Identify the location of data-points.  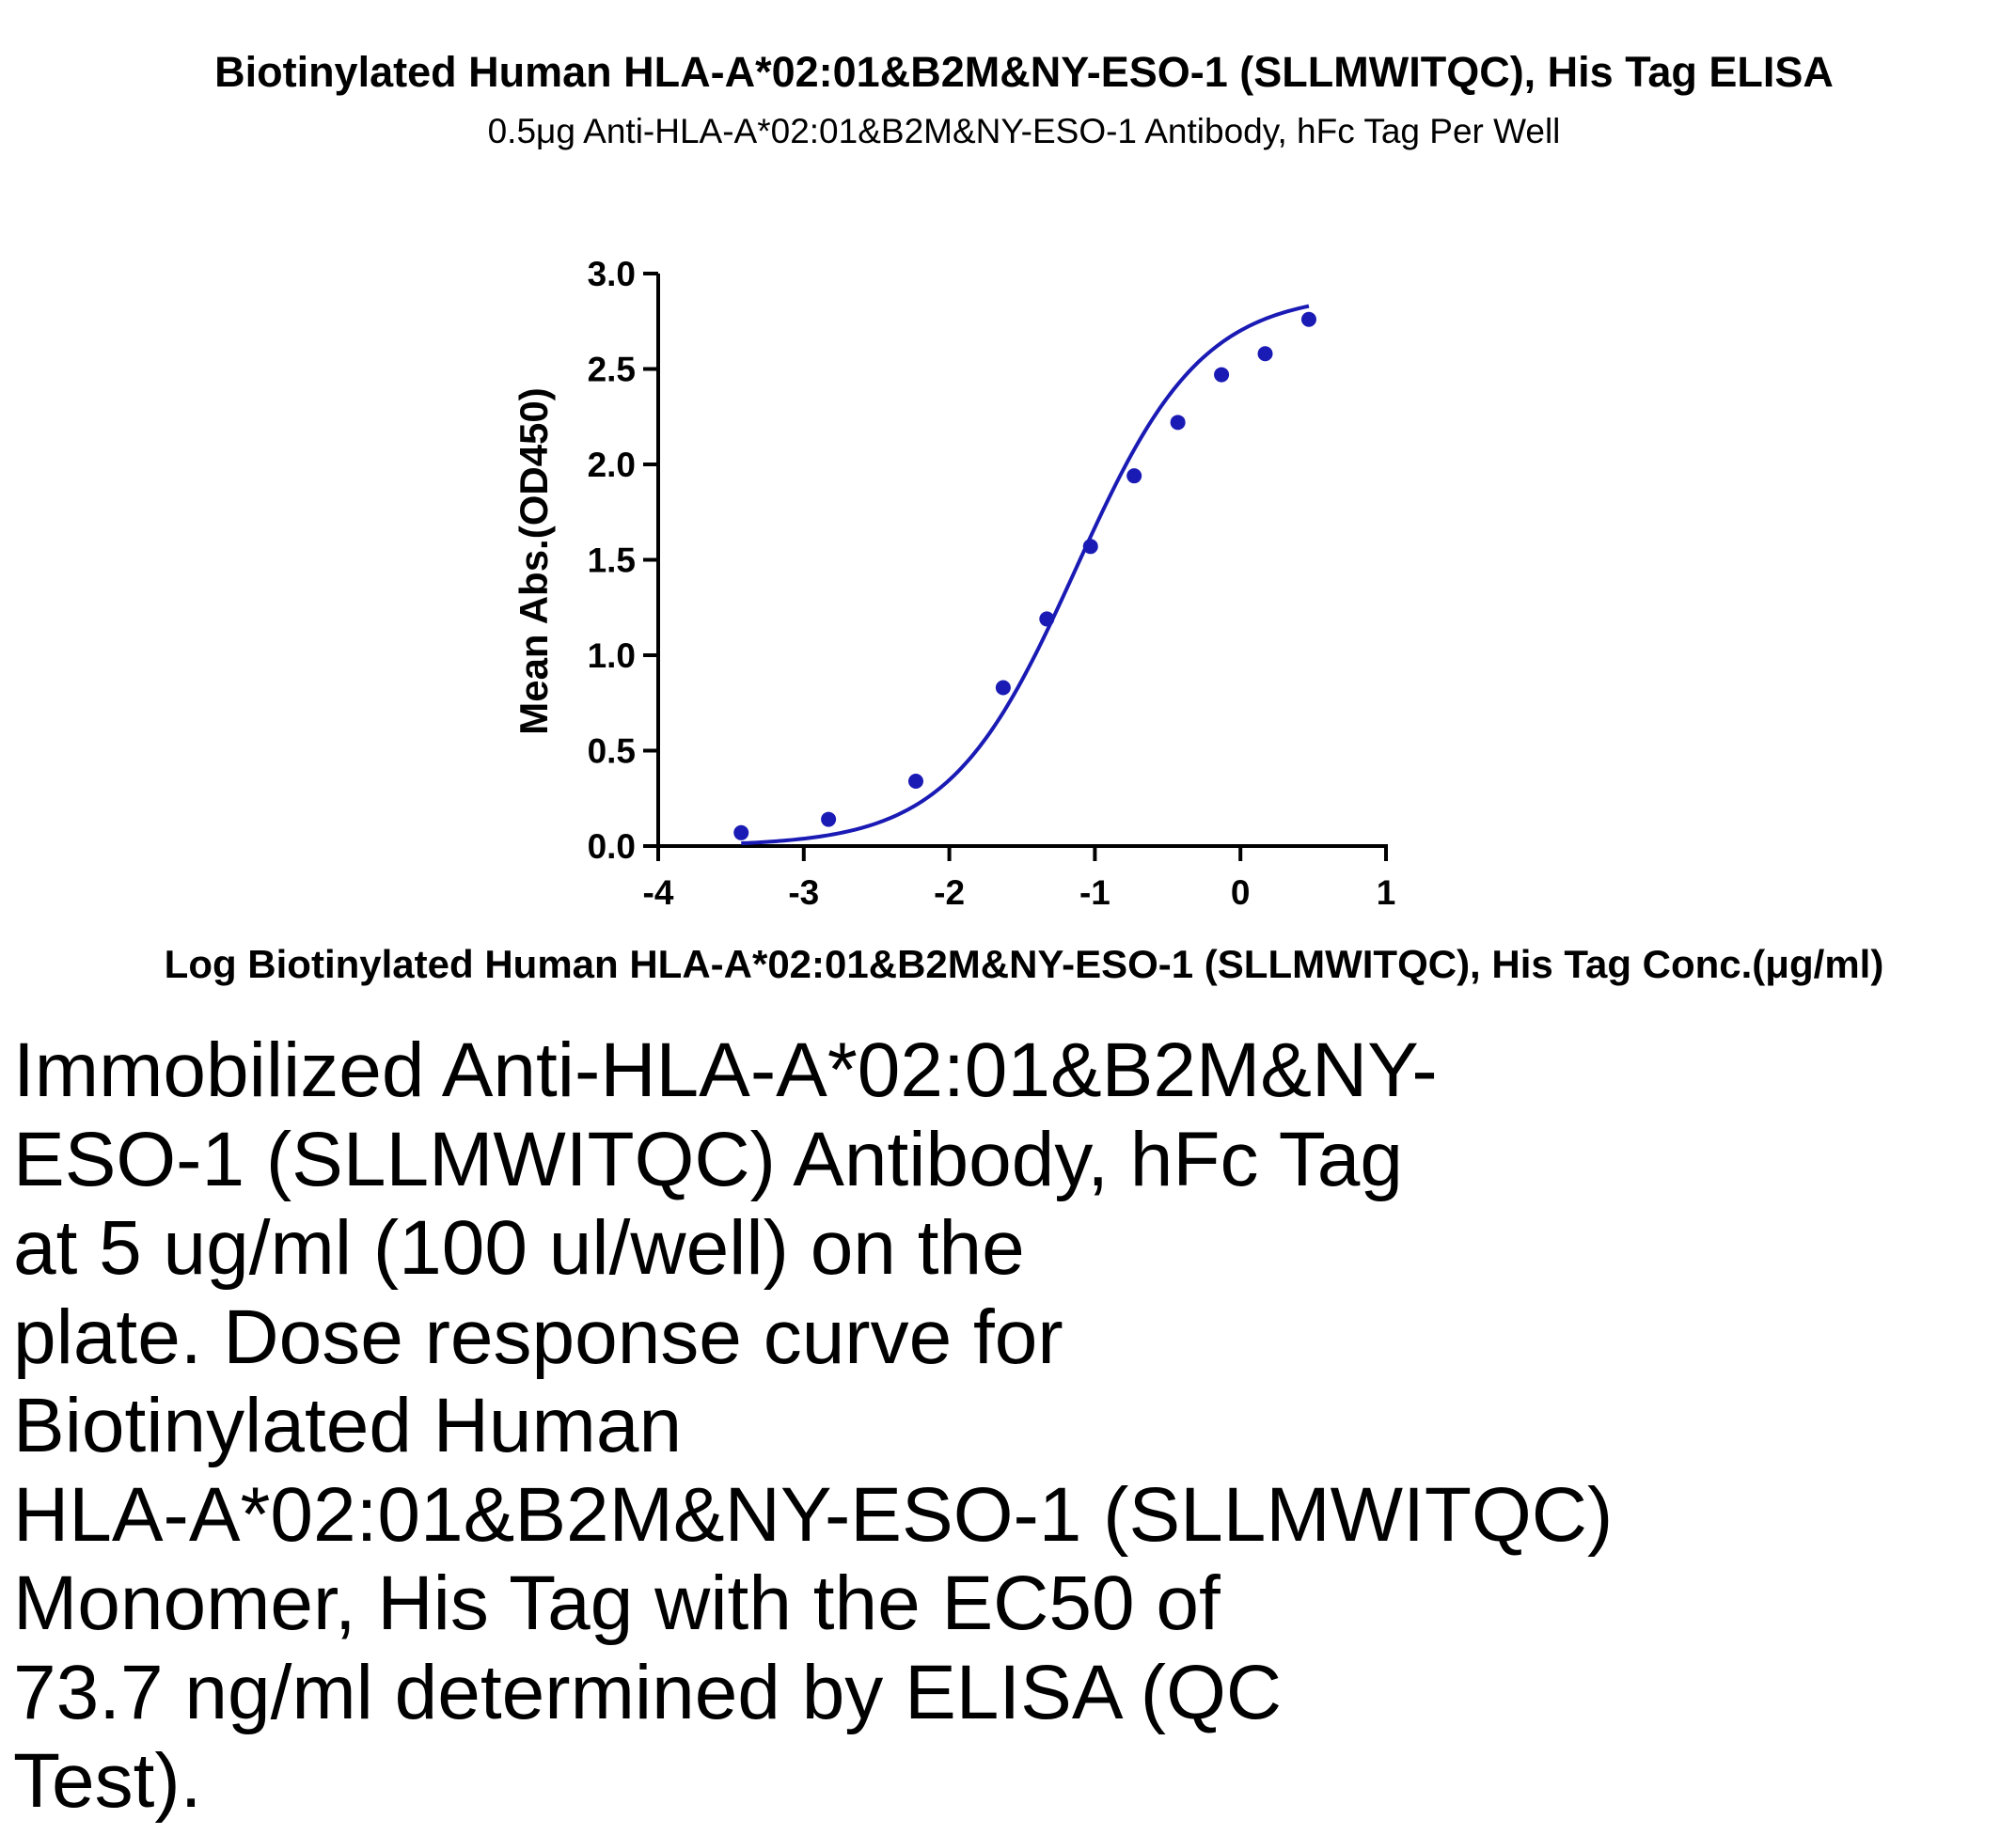
(1024, 575).